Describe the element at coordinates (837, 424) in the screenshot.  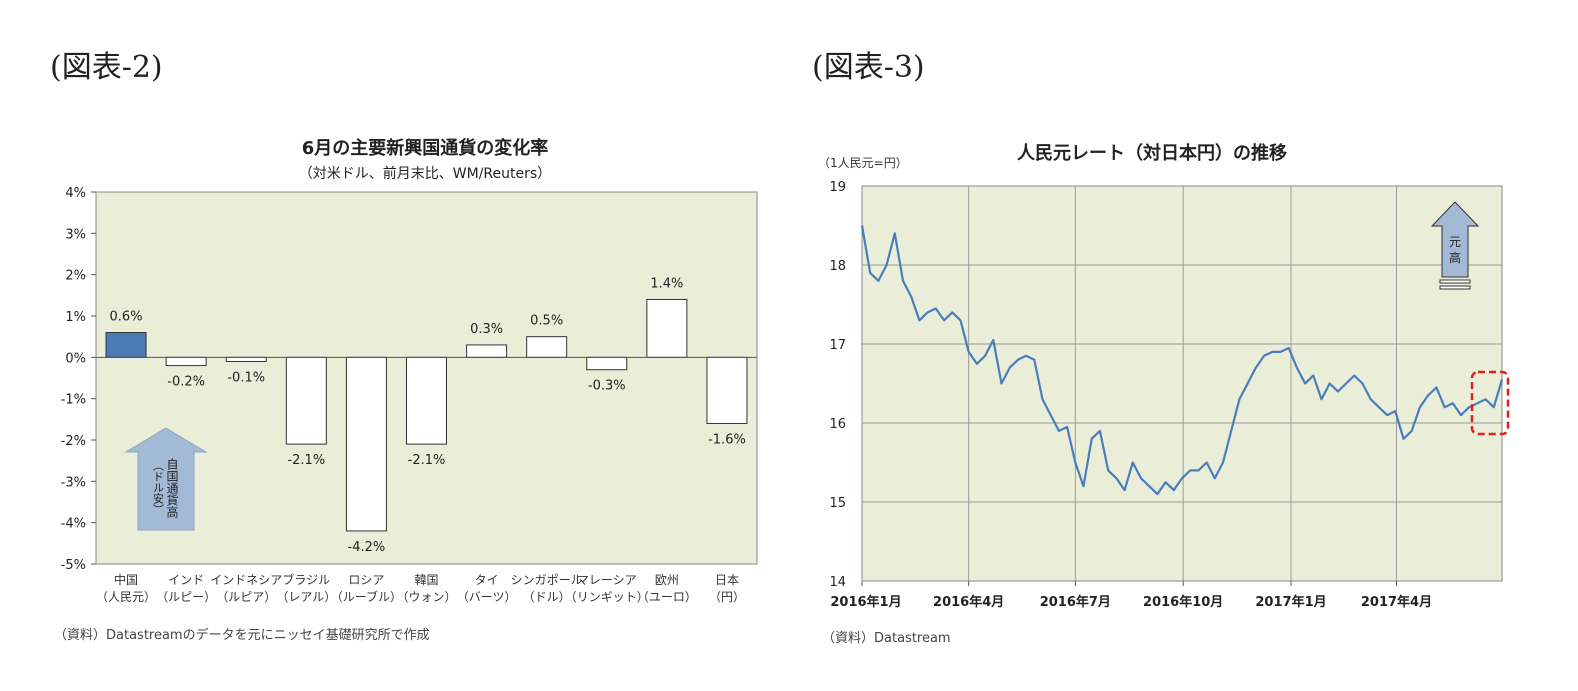
I see `chart2-ytick-label: 16` at that location.